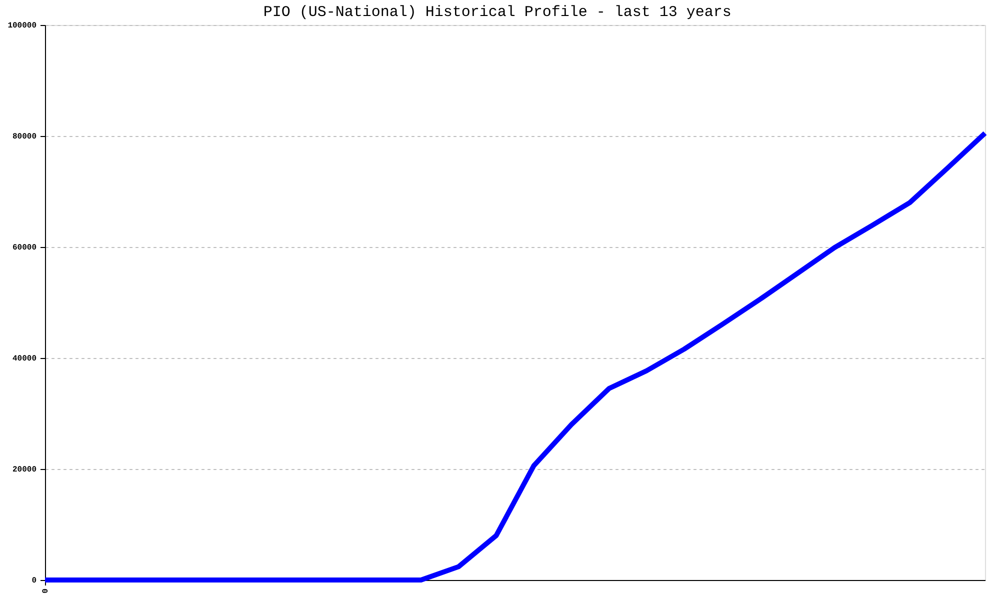 The height and width of the screenshot is (600, 1000). I want to click on chart-title: PIO (US-National) Historical Profile - last 13 years, so click(497, 12).